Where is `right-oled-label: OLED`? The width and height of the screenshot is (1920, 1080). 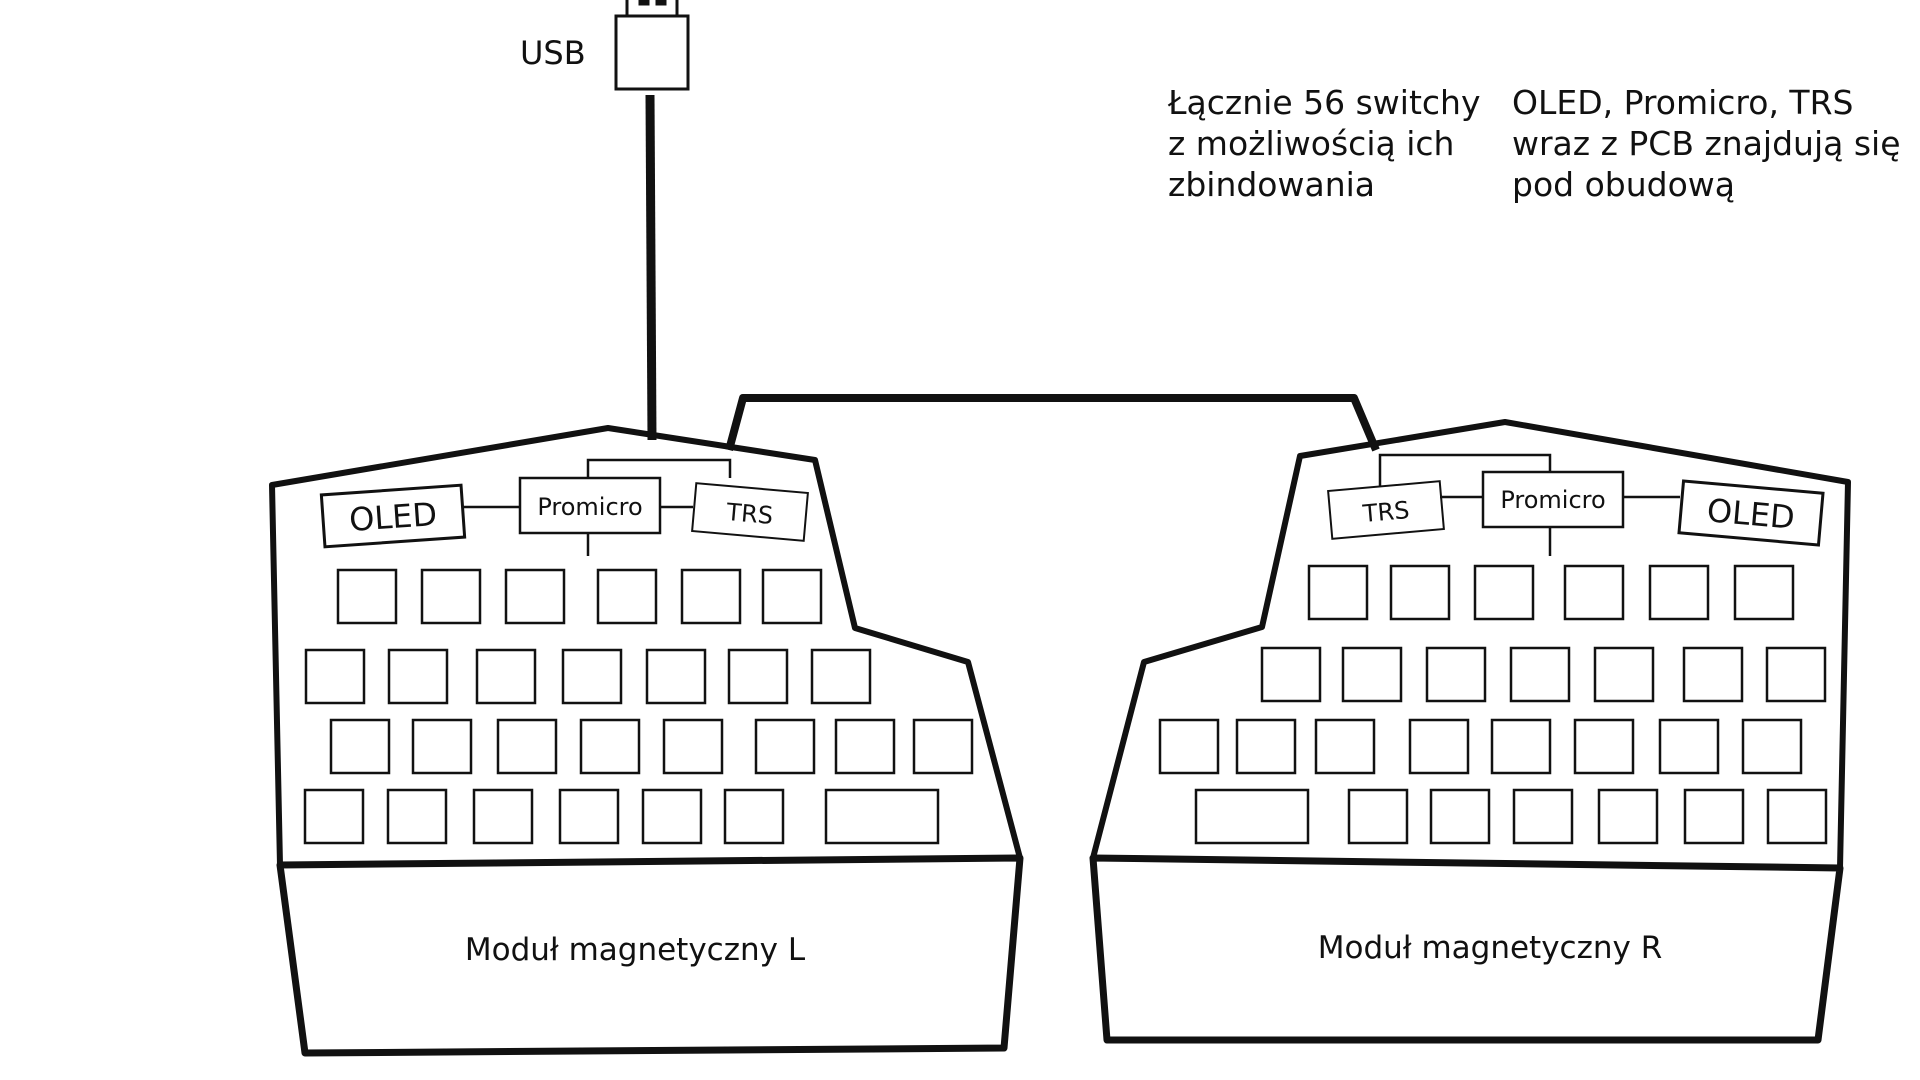
right-oled-label: OLED is located at coordinates (1750, 514).